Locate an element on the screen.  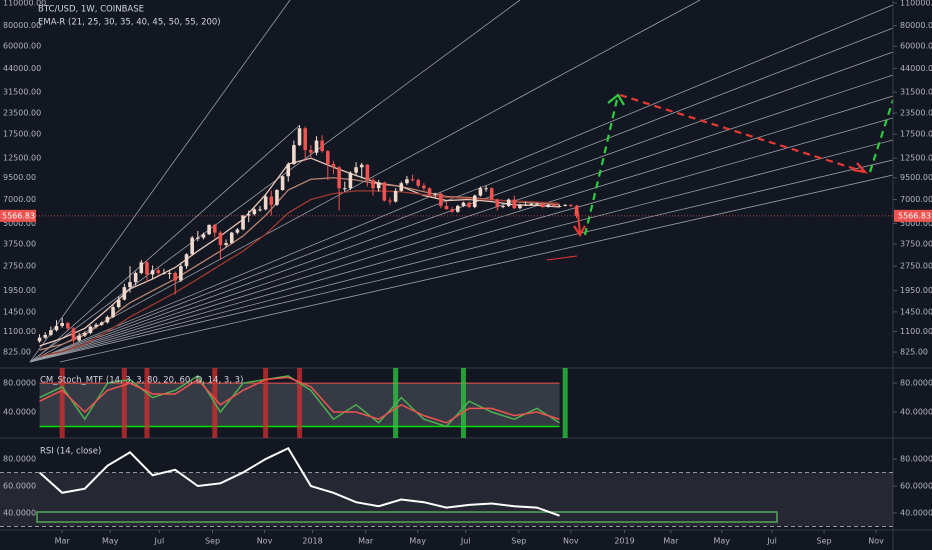
y-tick-label: 60000.00 is located at coordinates (22, 46).